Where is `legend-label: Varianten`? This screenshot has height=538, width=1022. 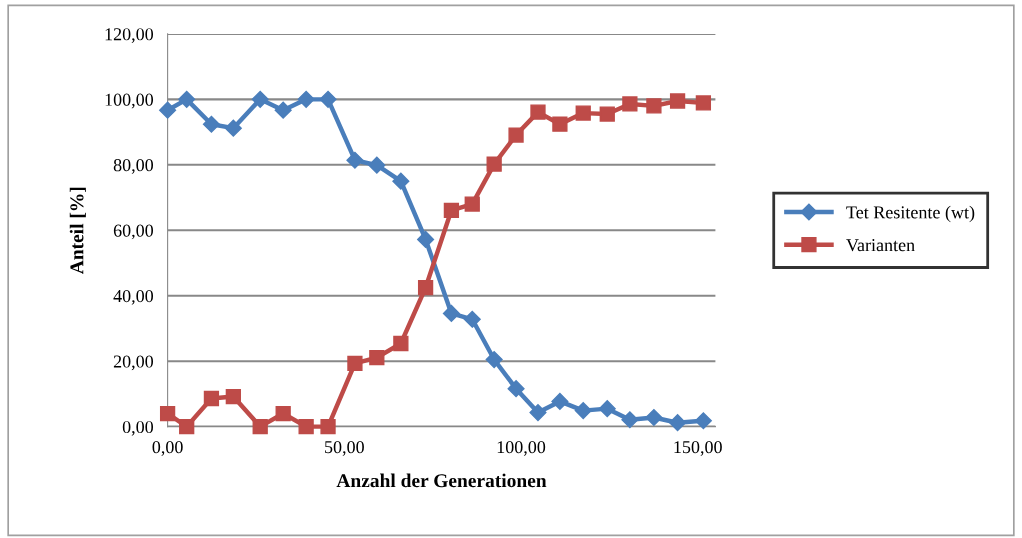 legend-label: Varianten is located at coordinates (880, 245).